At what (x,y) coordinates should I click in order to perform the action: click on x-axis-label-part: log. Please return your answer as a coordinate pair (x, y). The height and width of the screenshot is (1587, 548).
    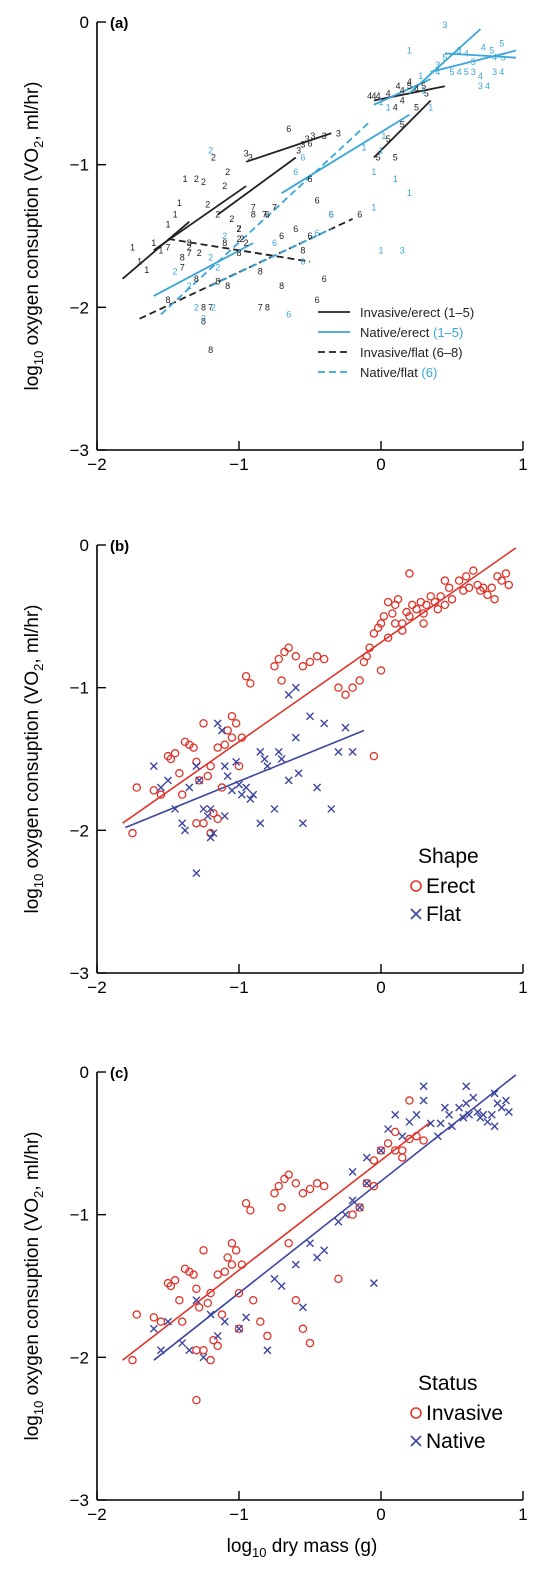
    Looking at the image, I should click on (239, 1546).